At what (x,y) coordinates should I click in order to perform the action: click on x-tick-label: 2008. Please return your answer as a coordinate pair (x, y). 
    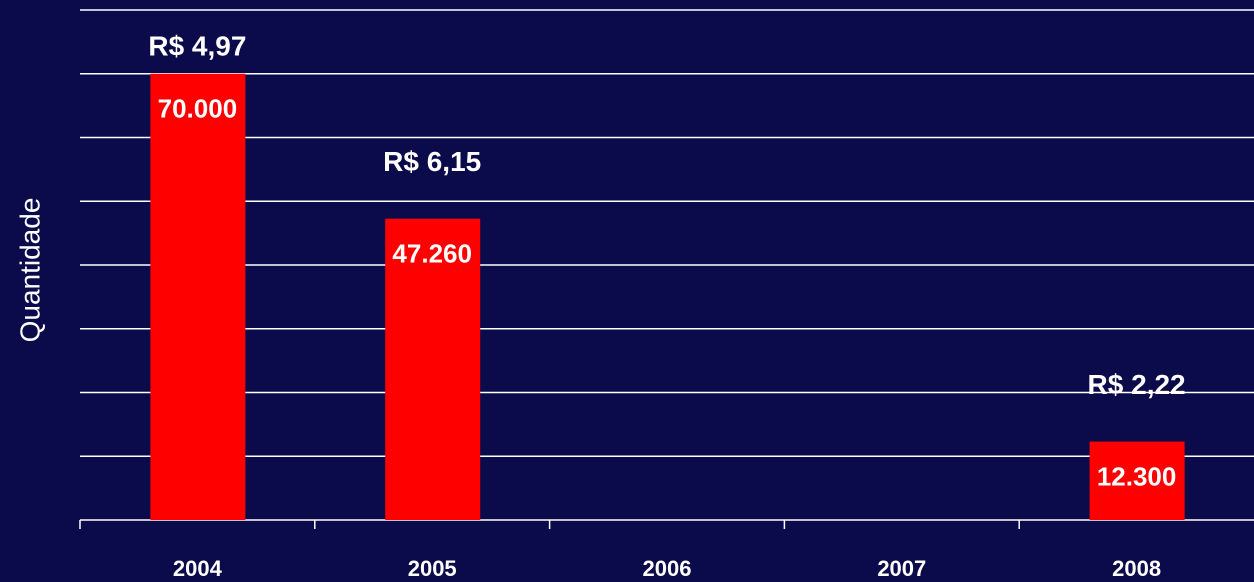
    Looking at the image, I should click on (1136, 568).